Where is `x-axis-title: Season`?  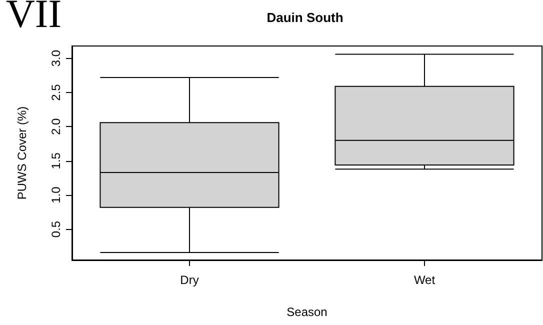 x-axis-title: Season is located at coordinates (307, 312).